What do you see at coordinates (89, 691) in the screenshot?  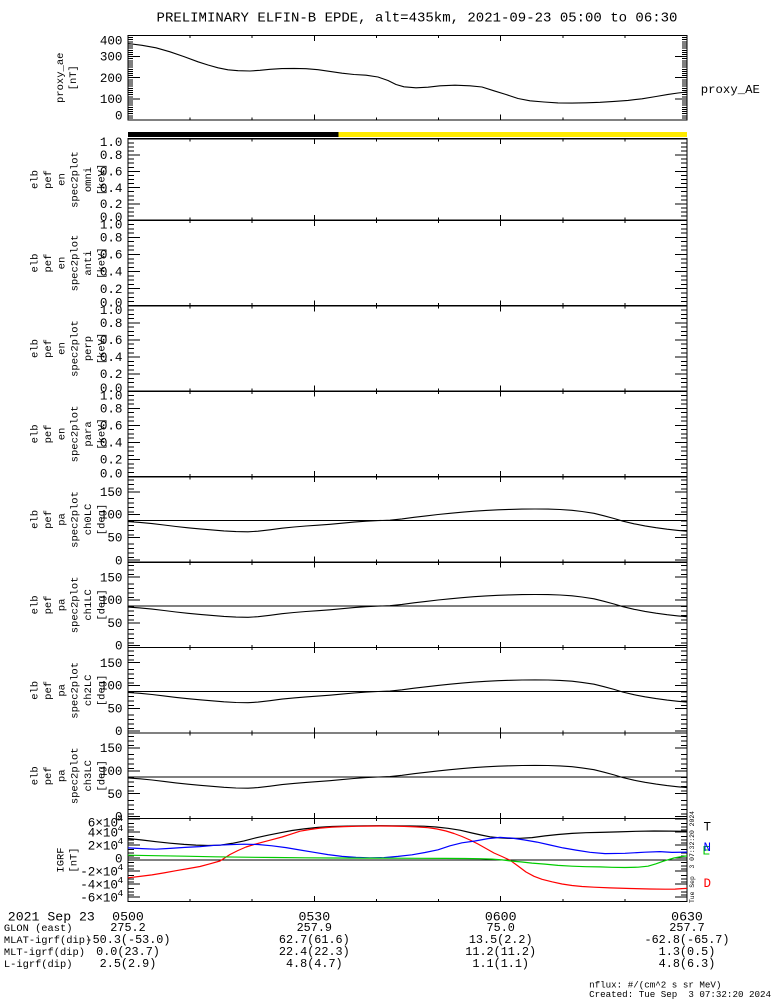 I see `svg-text: ch2LC` at bounding box center [89, 691].